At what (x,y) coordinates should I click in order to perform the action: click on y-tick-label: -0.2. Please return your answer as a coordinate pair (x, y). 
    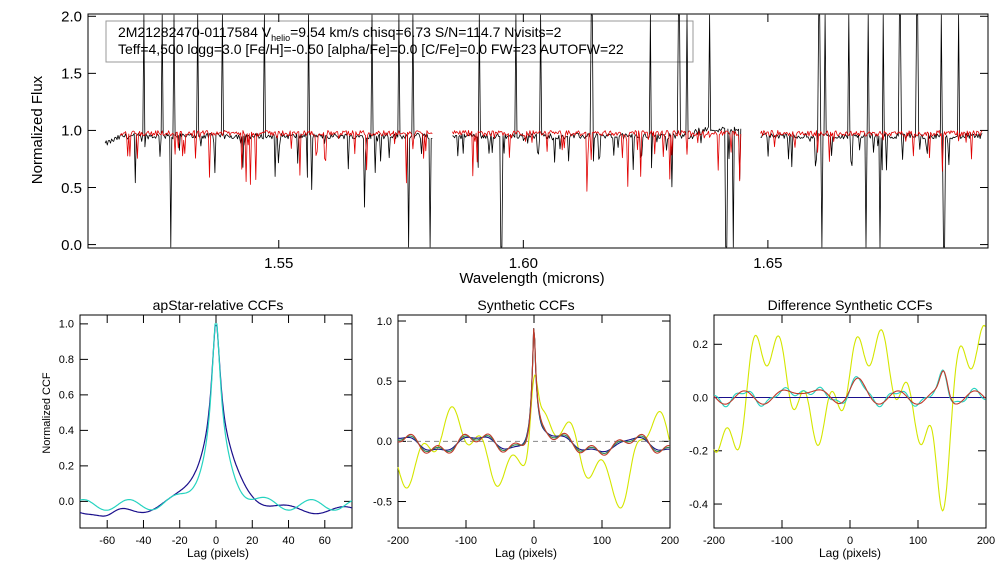
    Looking at the image, I should click on (698, 452).